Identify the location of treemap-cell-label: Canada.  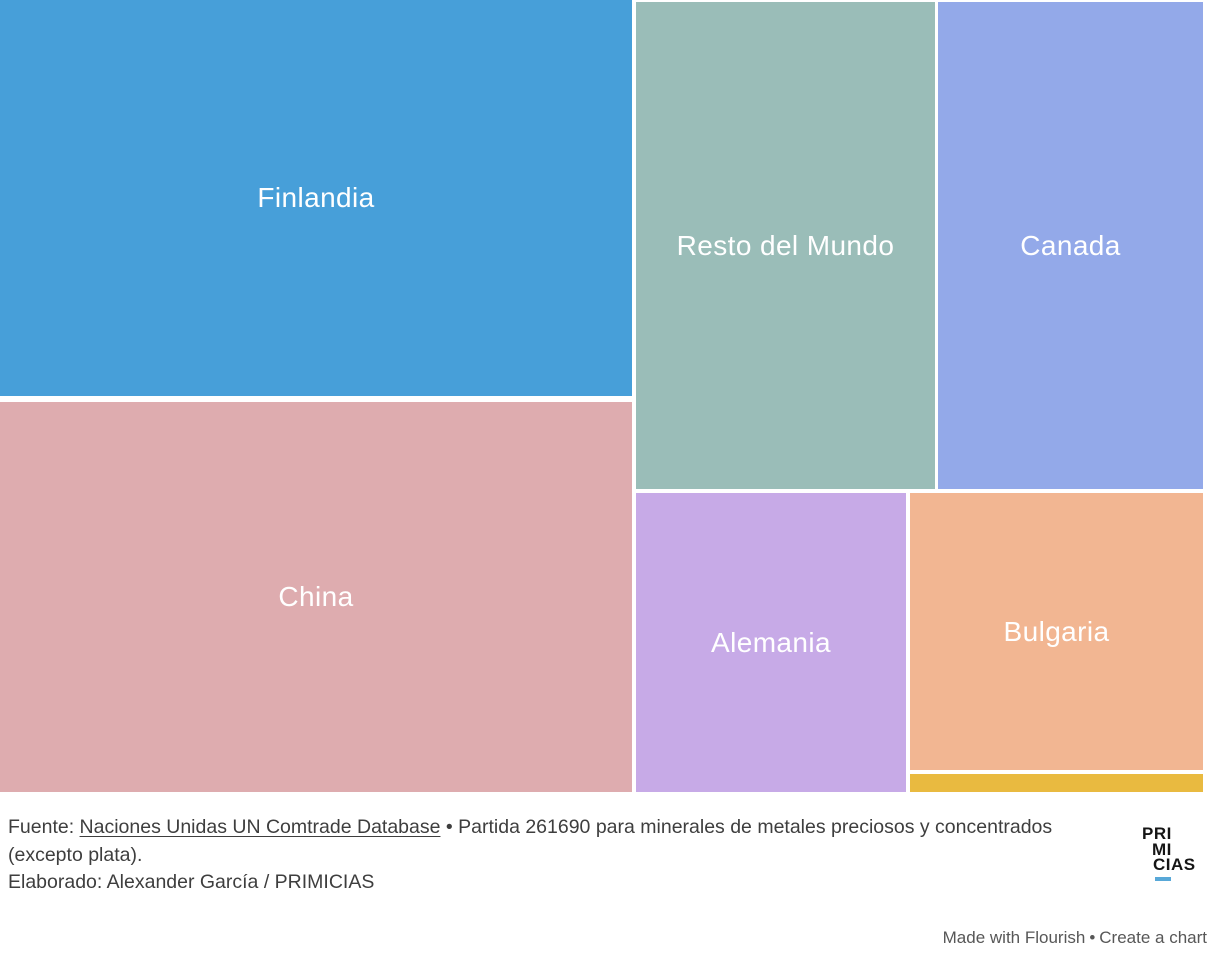
(1070, 245).